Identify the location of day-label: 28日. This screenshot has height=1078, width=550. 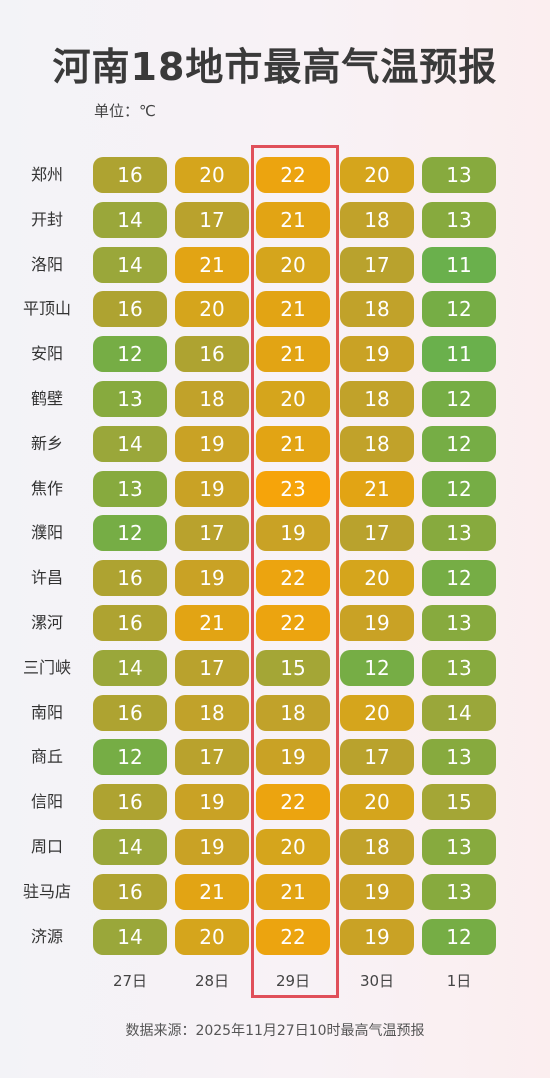
(212, 981).